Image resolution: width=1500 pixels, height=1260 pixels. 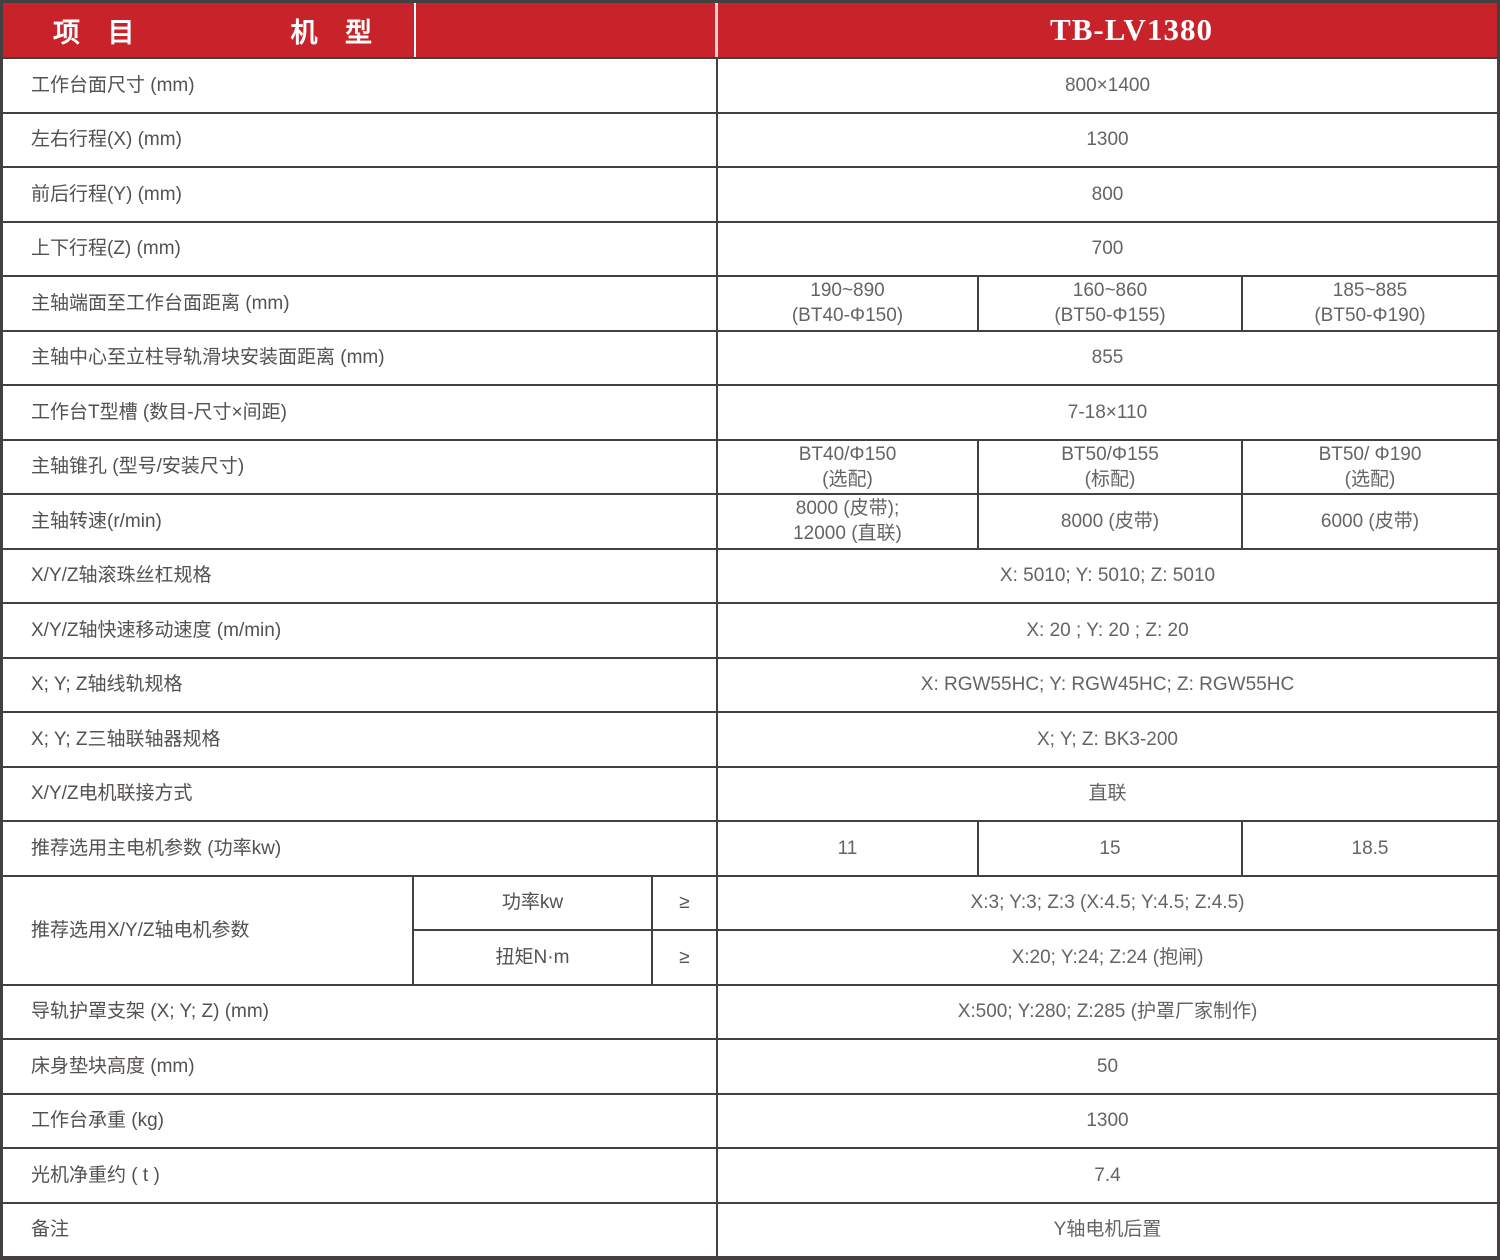 I want to click on spec-value: 15, so click(x=1111, y=848).